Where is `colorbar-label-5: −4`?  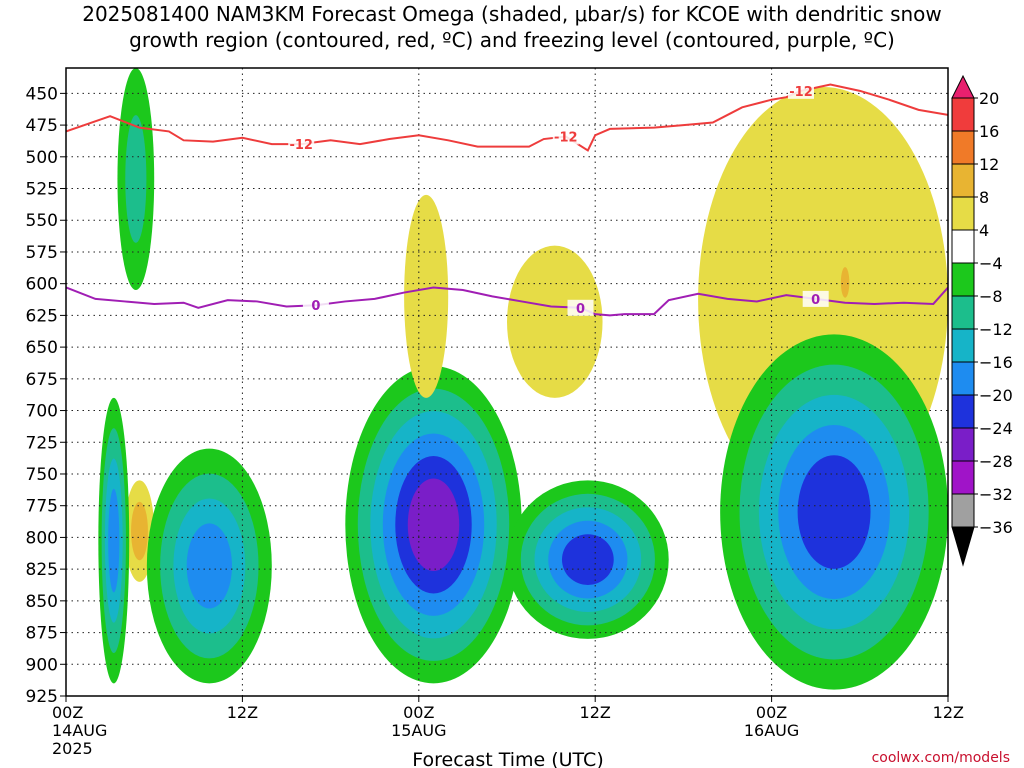 colorbar-label-5: −4 is located at coordinates (991, 263).